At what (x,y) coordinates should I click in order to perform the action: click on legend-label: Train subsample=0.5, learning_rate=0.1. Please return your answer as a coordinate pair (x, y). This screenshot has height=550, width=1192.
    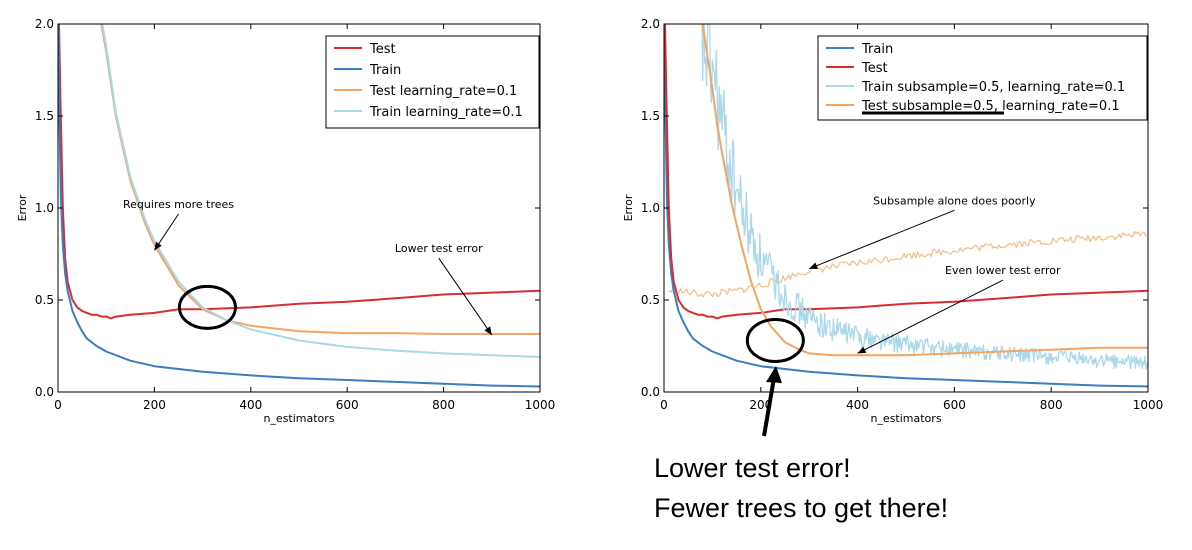
    Looking at the image, I should click on (993, 87).